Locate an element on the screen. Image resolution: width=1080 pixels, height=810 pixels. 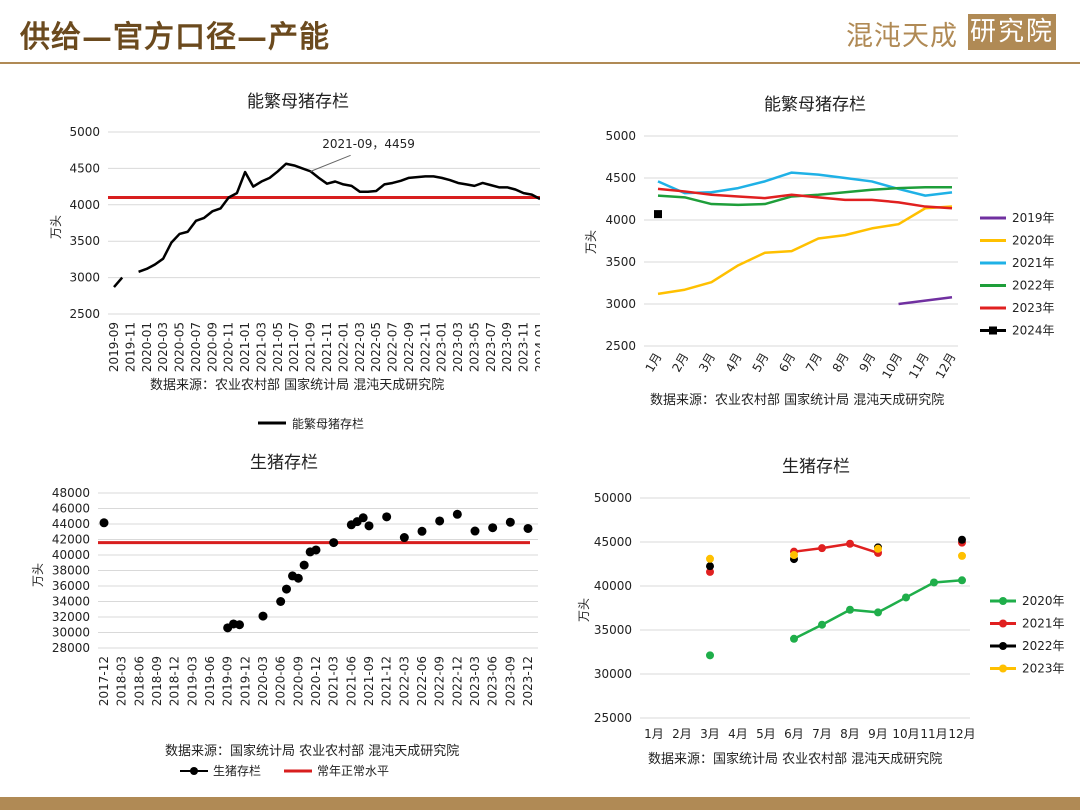
x-tick-label: 2022-05 is located at coordinates (376, 347).